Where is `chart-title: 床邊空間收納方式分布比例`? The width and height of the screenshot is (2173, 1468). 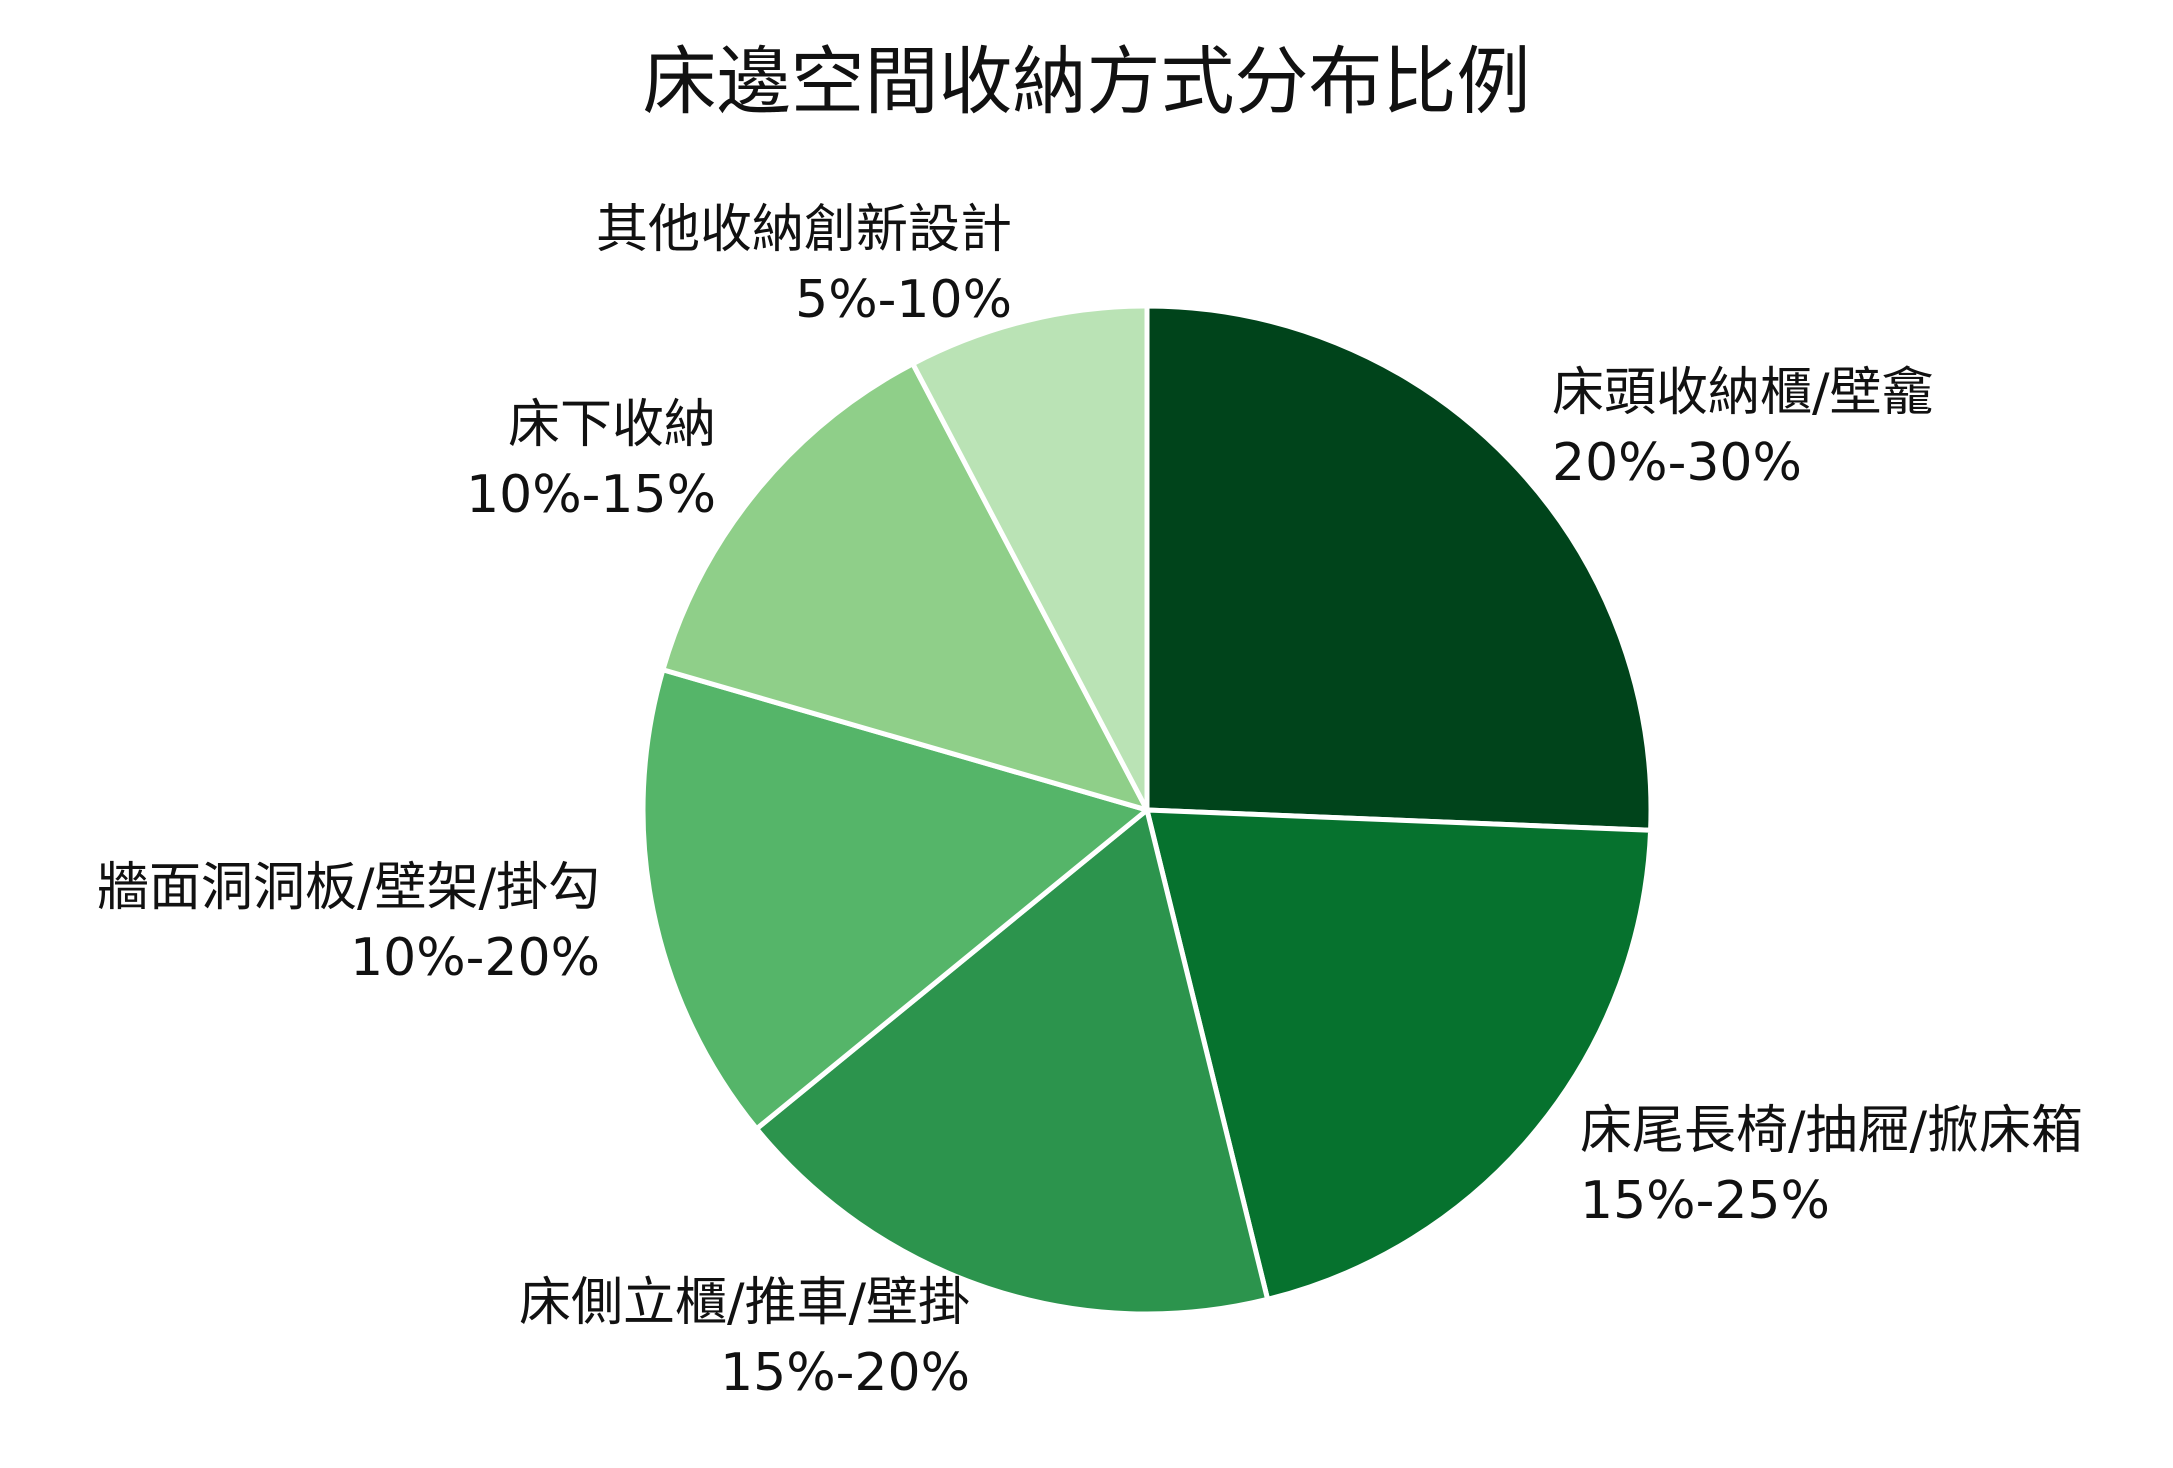
chart-title: 床邊空間收納方式分布比例 is located at coordinates (1086, 82).